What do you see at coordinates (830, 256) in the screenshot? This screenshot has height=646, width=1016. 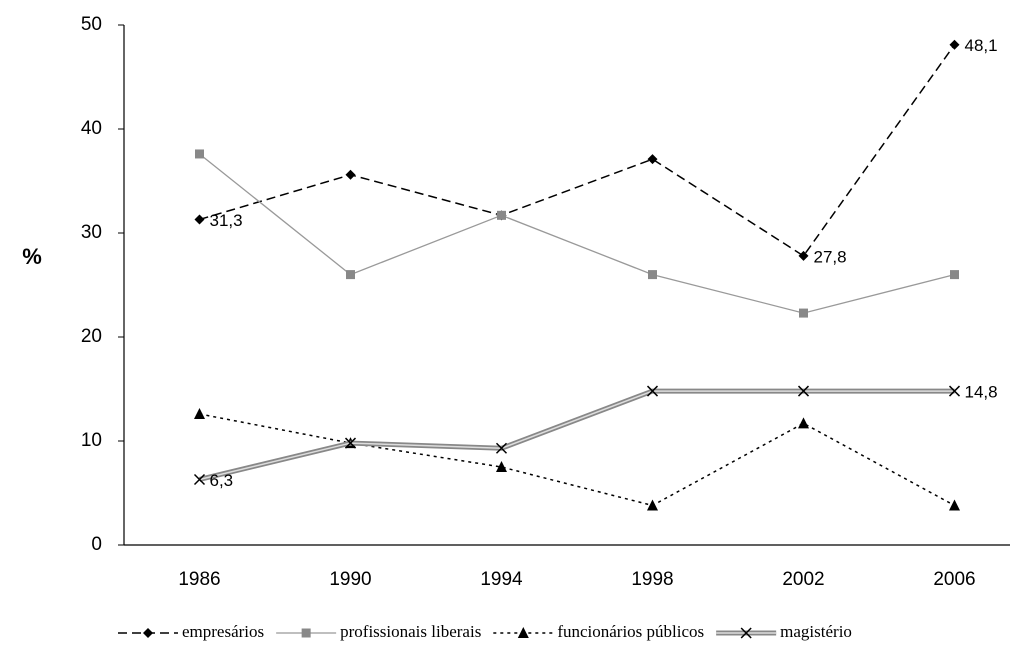 I see `data-label: 27,8` at bounding box center [830, 256].